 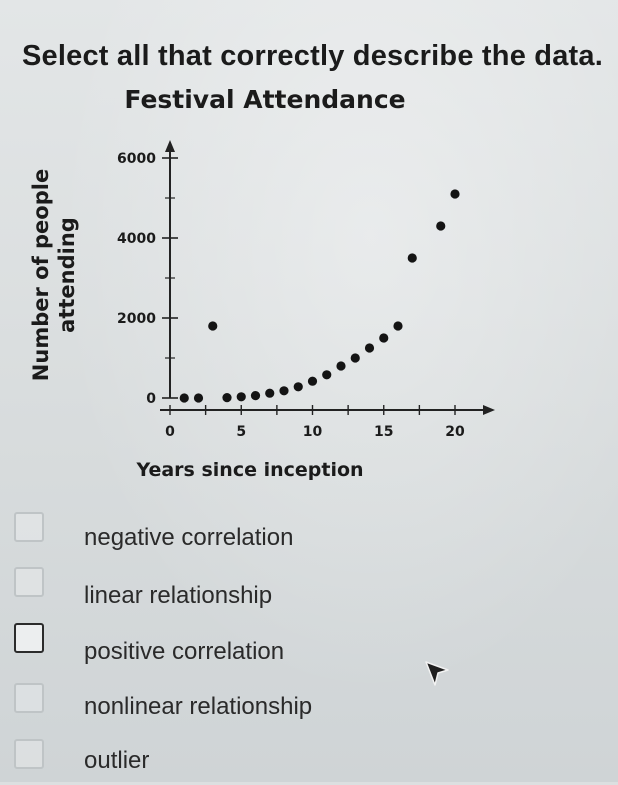 What do you see at coordinates (136, 319) in the screenshot?
I see `y-tick-label: 2000` at bounding box center [136, 319].